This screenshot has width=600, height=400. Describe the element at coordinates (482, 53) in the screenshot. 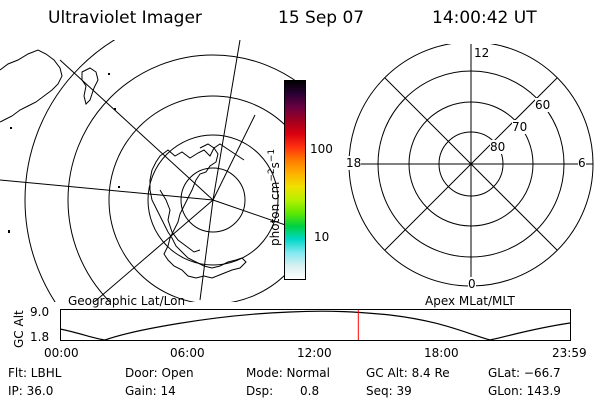

I see `mlt-label-12: 12` at that location.